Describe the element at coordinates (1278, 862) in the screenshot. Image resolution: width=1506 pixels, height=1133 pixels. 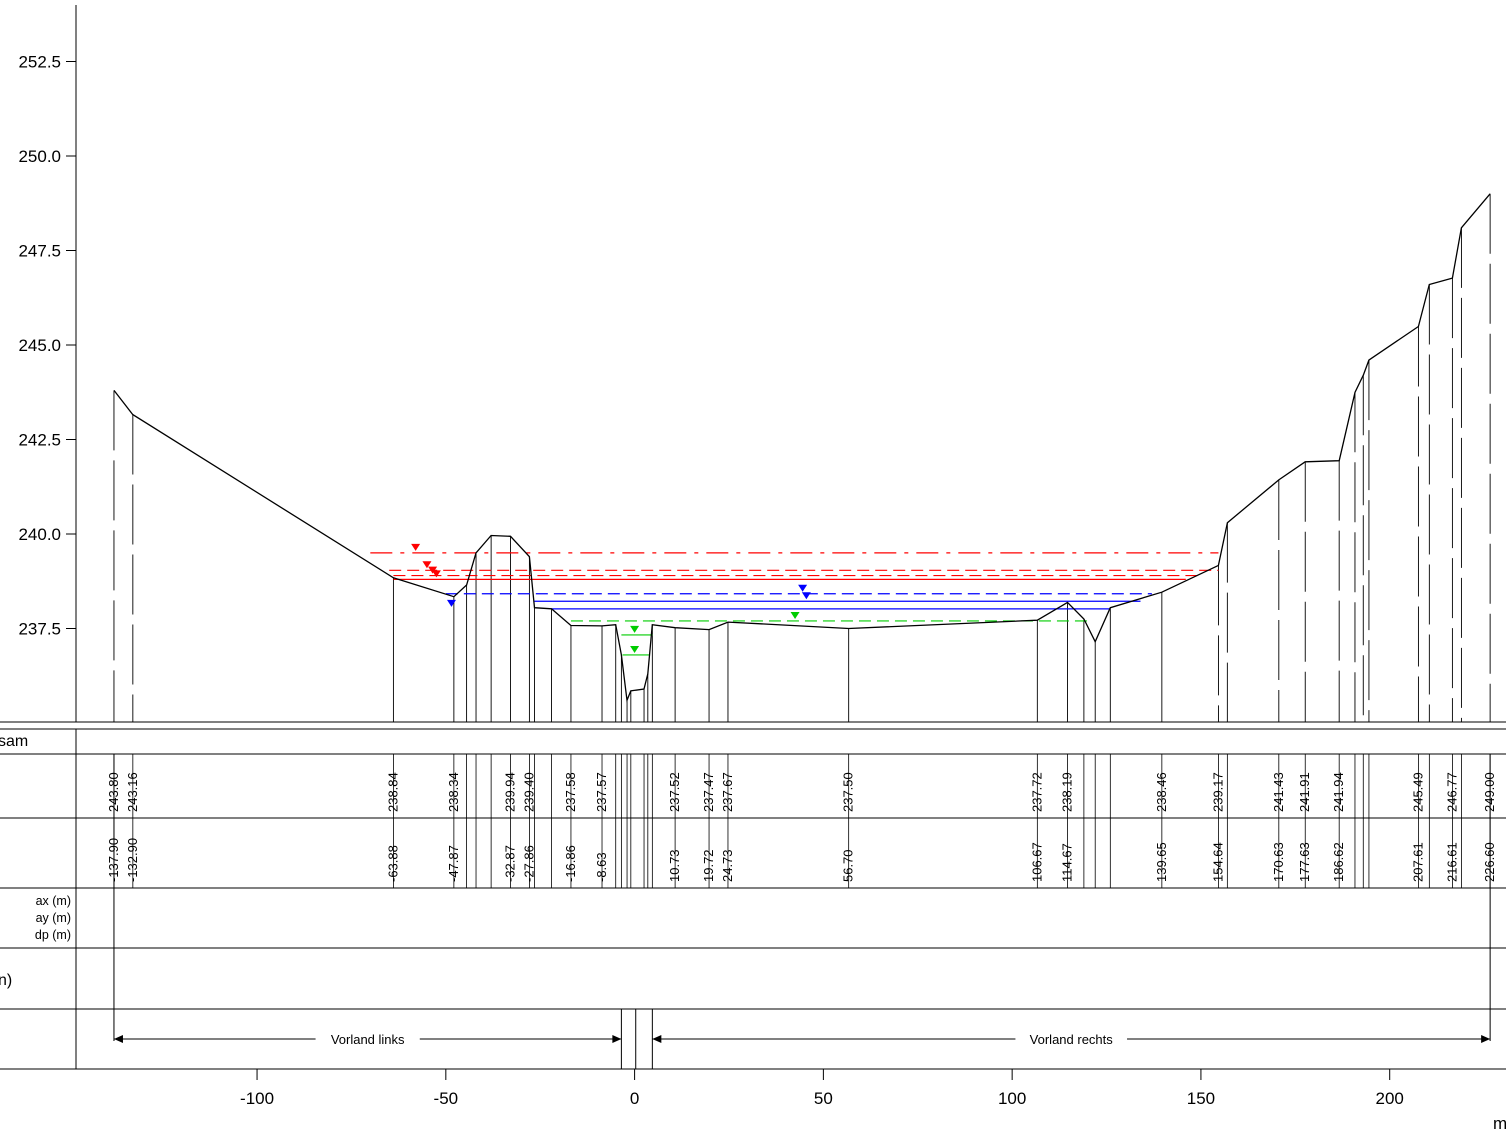
I see `station-label: 170.63` at that location.